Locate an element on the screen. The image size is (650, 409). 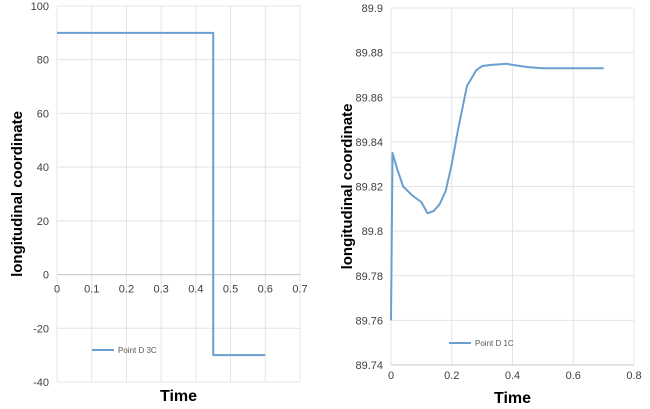
x-tick-label: 0.8 is located at coordinates (633, 376).